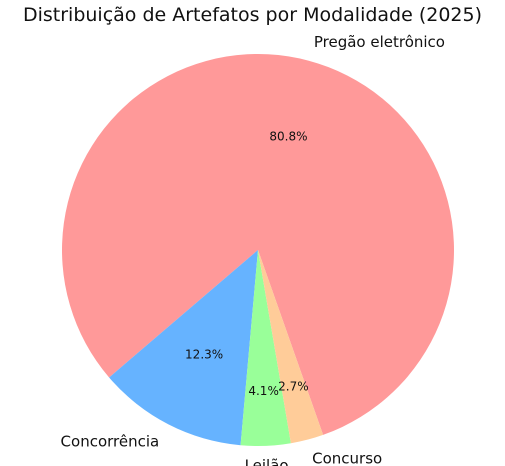 The width and height of the screenshot is (505, 466). What do you see at coordinates (347, 458) in the screenshot?
I see `slice-label: Concurso` at bounding box center [347, 458].